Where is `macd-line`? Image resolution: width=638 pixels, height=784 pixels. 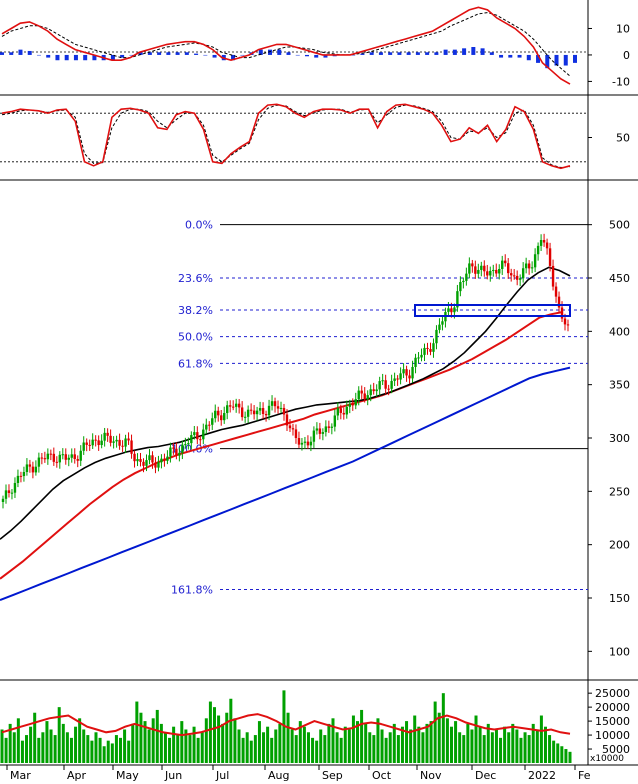 macd-line is located at coordinates (286, 45).